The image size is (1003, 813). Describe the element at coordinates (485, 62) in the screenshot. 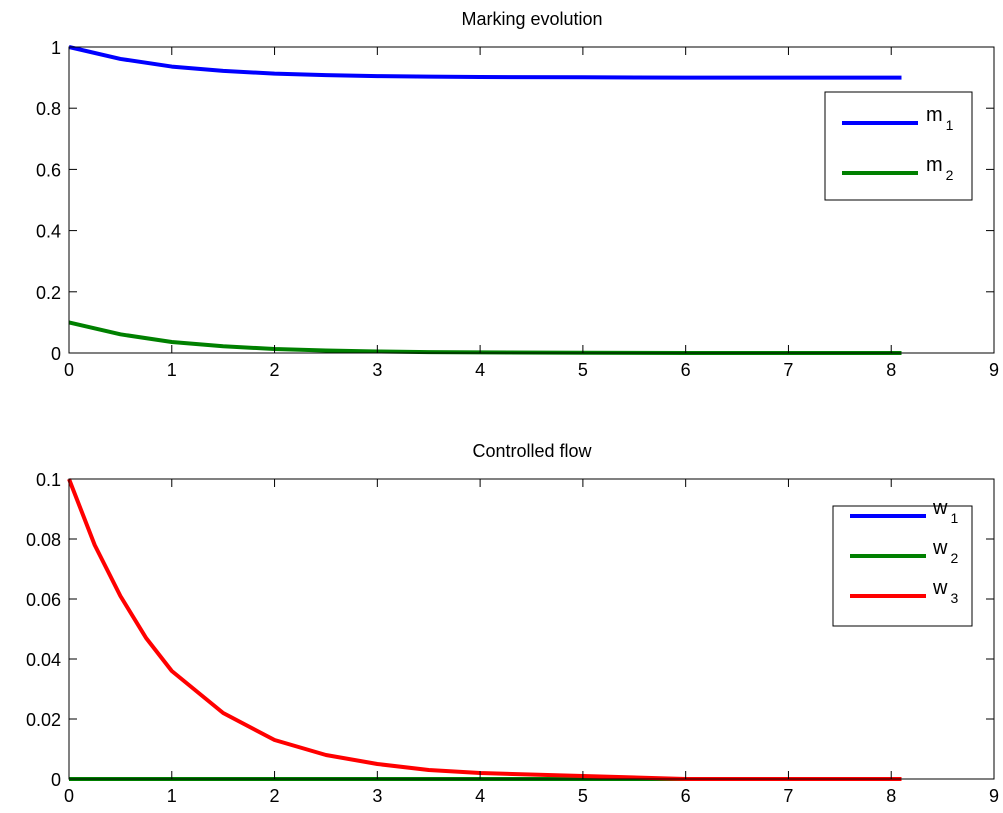

I see `series-line-m1` at that location.